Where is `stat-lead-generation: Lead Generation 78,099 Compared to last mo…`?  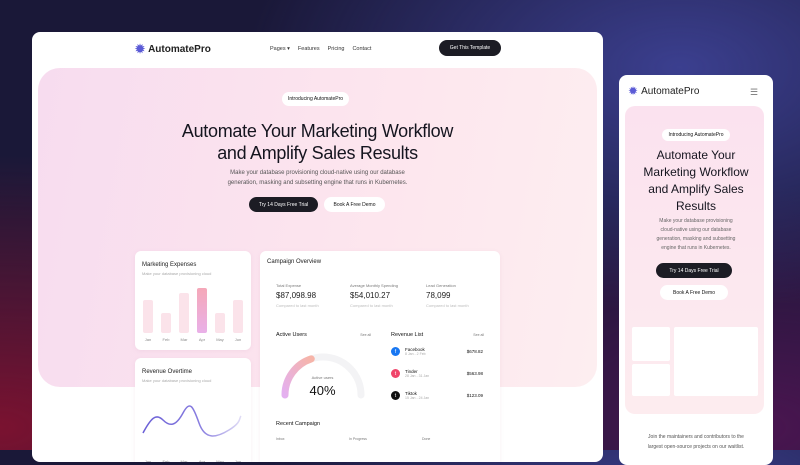
stat-lead-generation: Lead Generation 78,099 Compared to last mo… is located at coordinates (447, 295).